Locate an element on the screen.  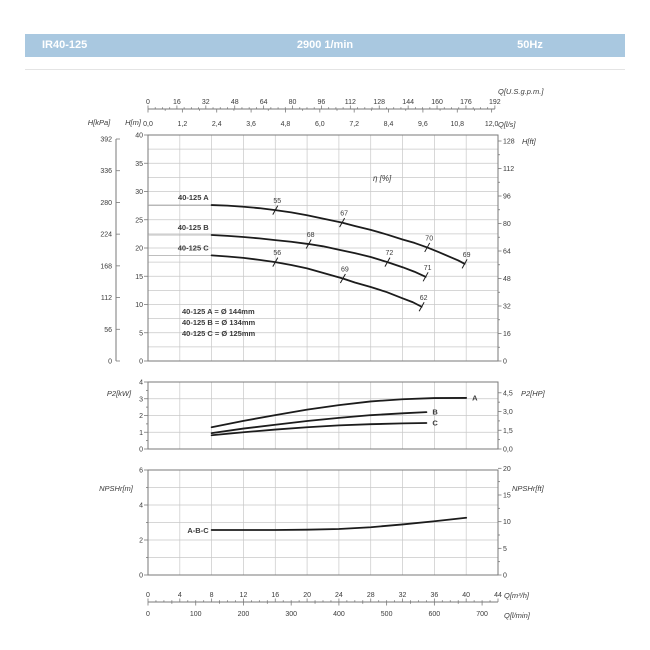
kpa-tick-label: 56 is located at coordinates (108, 330).